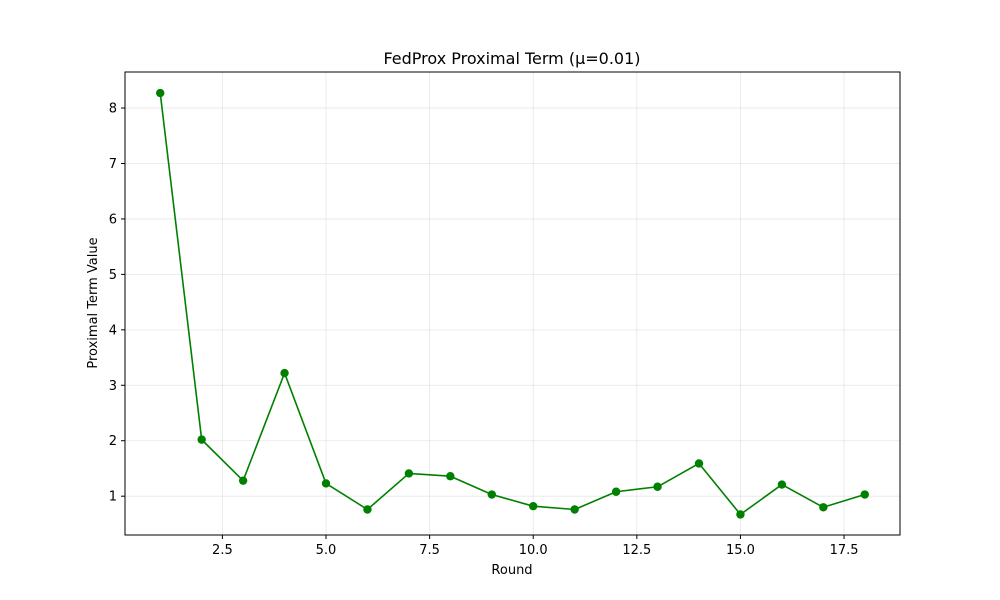 The image size is (1000, 600). What do you see at coordinates (326, 550) in the screenshot?
I see `x-tick-label: 5.0` at bounding box center [326, 550].